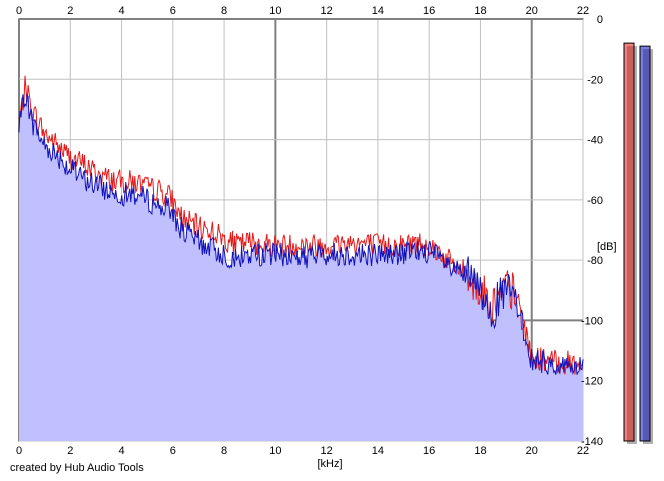  I want to click on y-tick-label: -20, so click(595, 80).